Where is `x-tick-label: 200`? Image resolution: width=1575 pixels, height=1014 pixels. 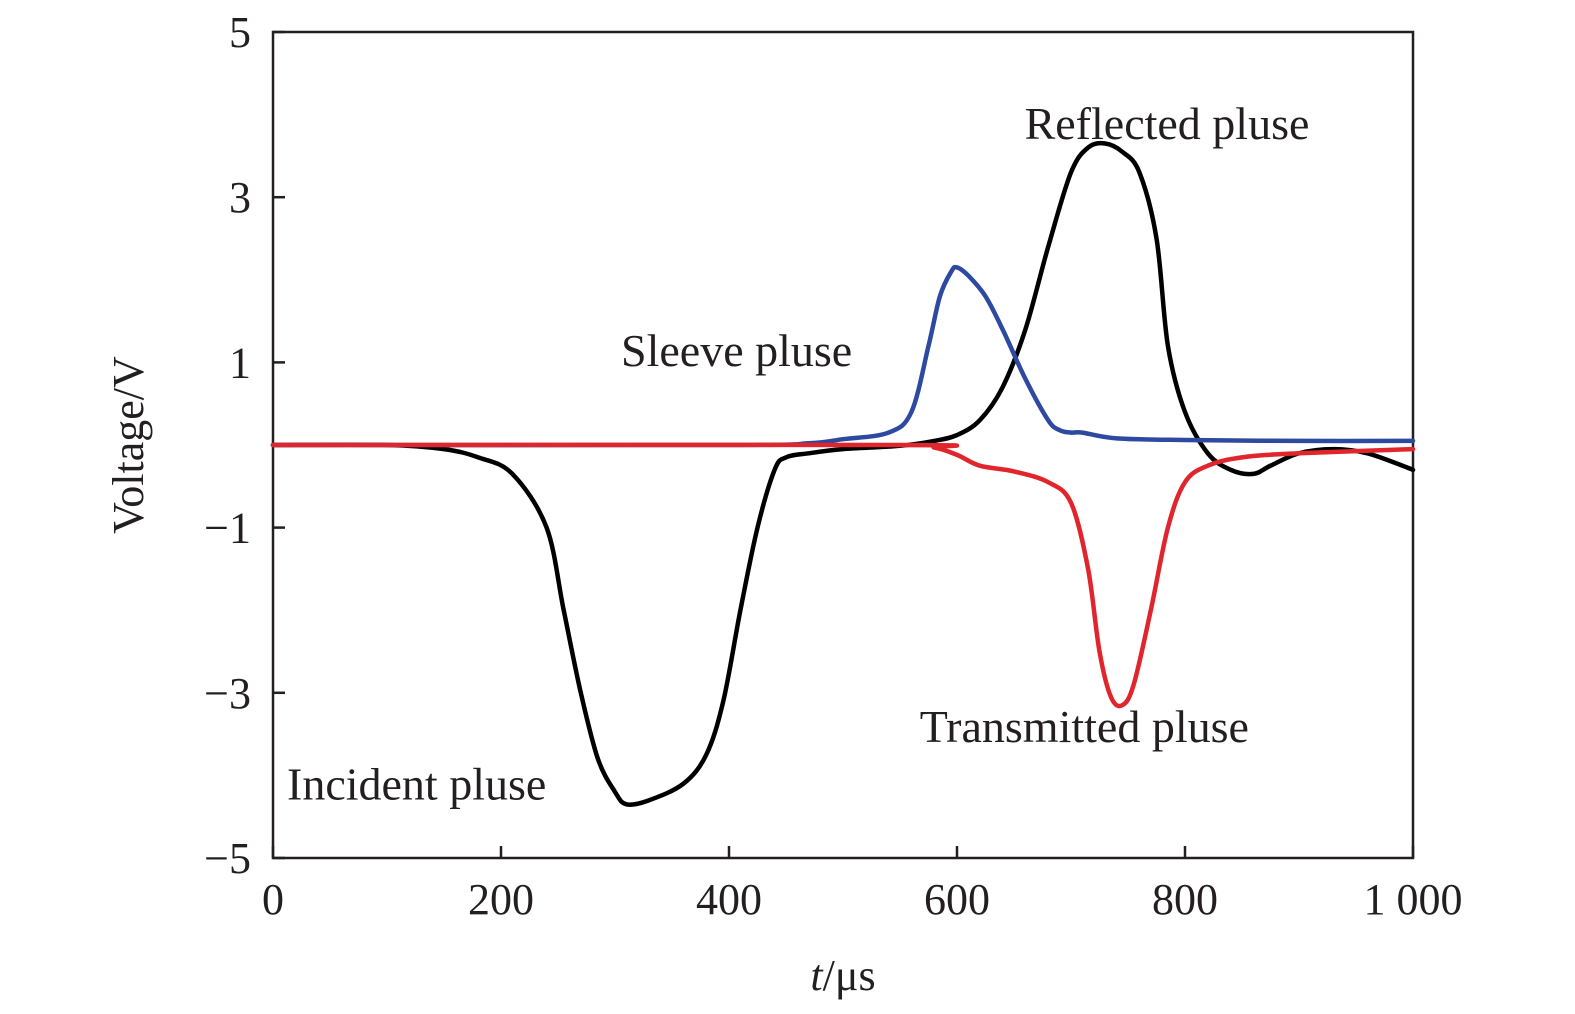
x-tick-label: 200 is located at coordinates (501, 899).